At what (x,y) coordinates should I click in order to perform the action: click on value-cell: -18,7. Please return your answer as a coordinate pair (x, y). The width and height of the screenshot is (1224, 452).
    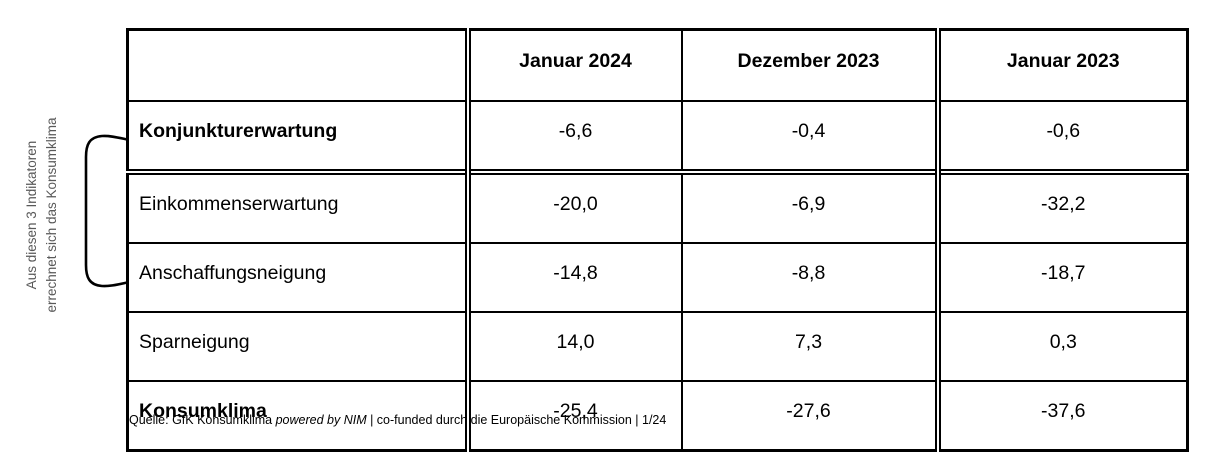
    Looking at the image, I should click on (1061, 277).